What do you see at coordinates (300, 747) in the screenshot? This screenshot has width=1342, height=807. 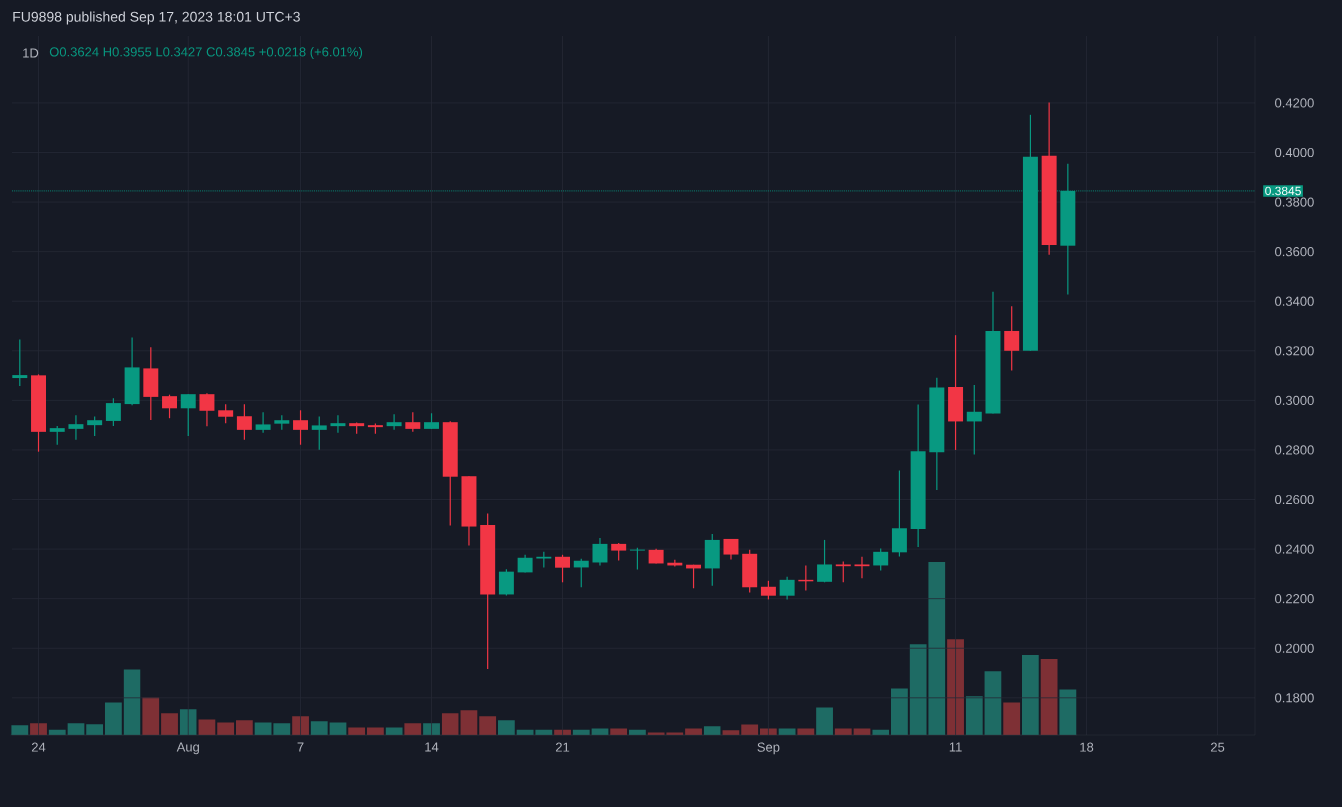 I see `x-tick-label: 7` at bounding box center [300, 747].